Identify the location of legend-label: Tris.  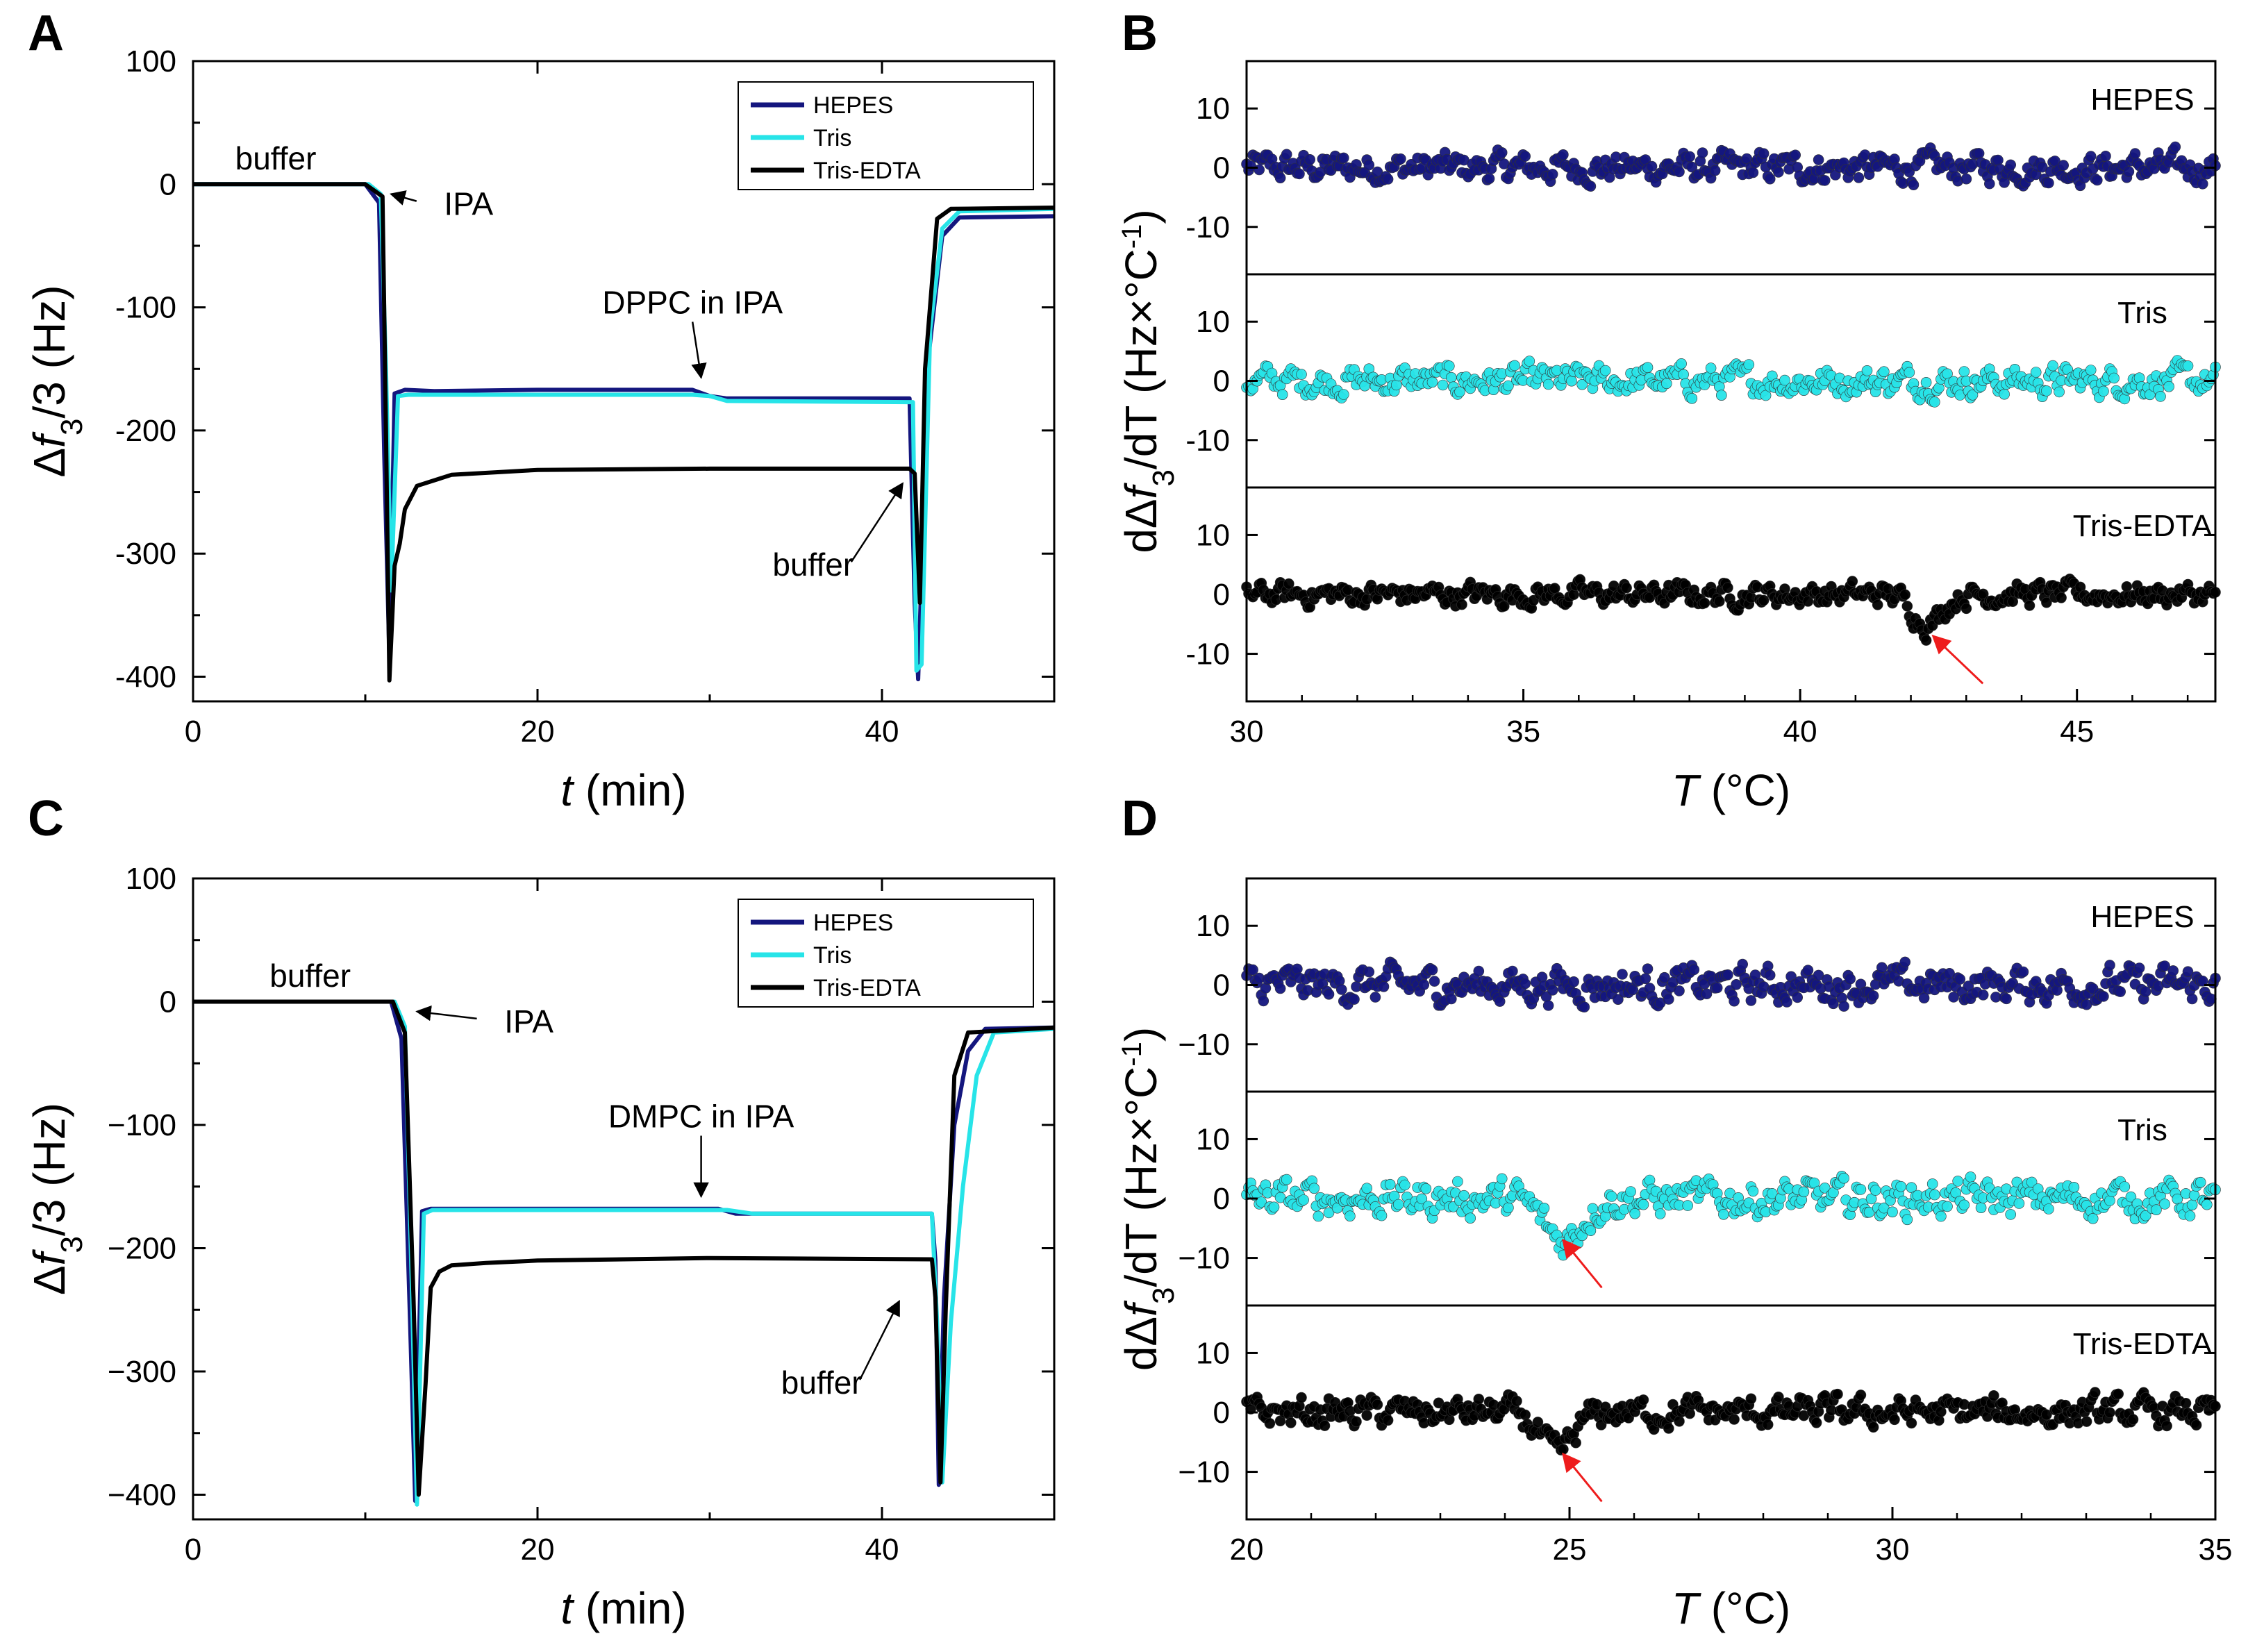
(832, 138).